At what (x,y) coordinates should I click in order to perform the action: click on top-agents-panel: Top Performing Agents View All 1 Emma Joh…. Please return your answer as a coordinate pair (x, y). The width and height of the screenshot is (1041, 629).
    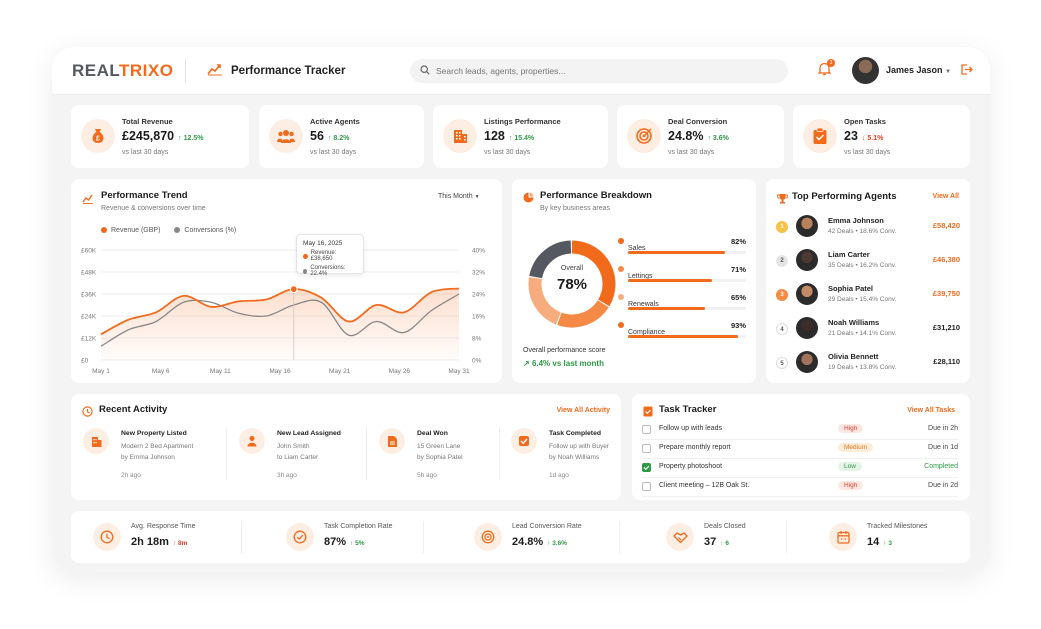
    Looking at the image, I should click on (868, 281).